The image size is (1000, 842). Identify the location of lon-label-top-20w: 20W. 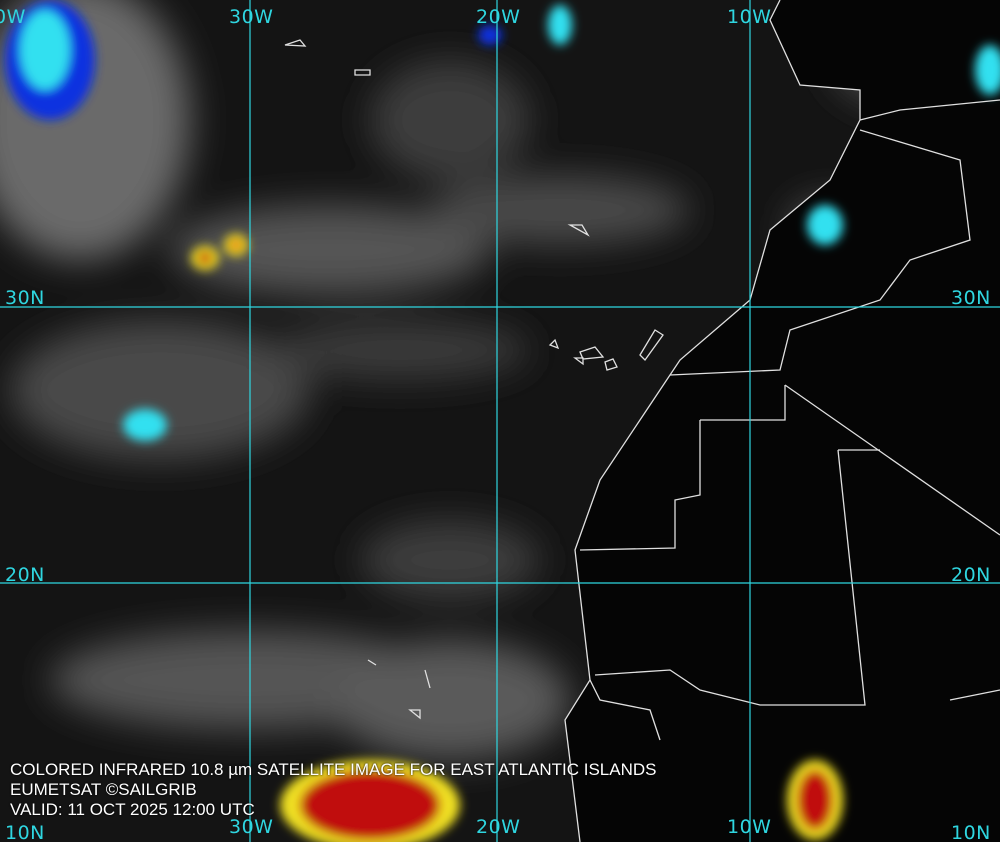
(498, 17).